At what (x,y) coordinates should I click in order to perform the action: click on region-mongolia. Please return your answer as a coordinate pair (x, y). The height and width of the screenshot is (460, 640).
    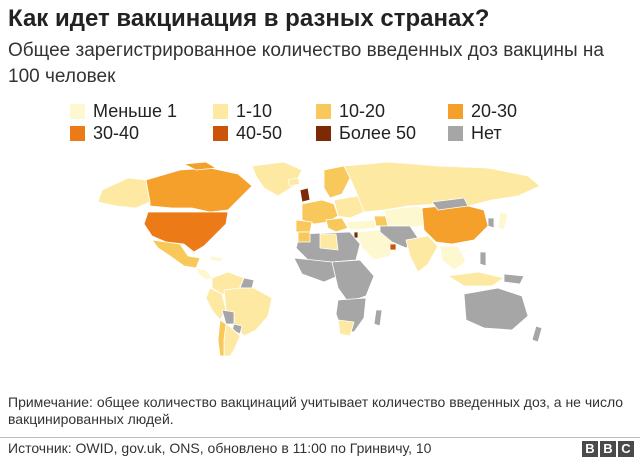
    Looking at the image, I should click on (450, 204).